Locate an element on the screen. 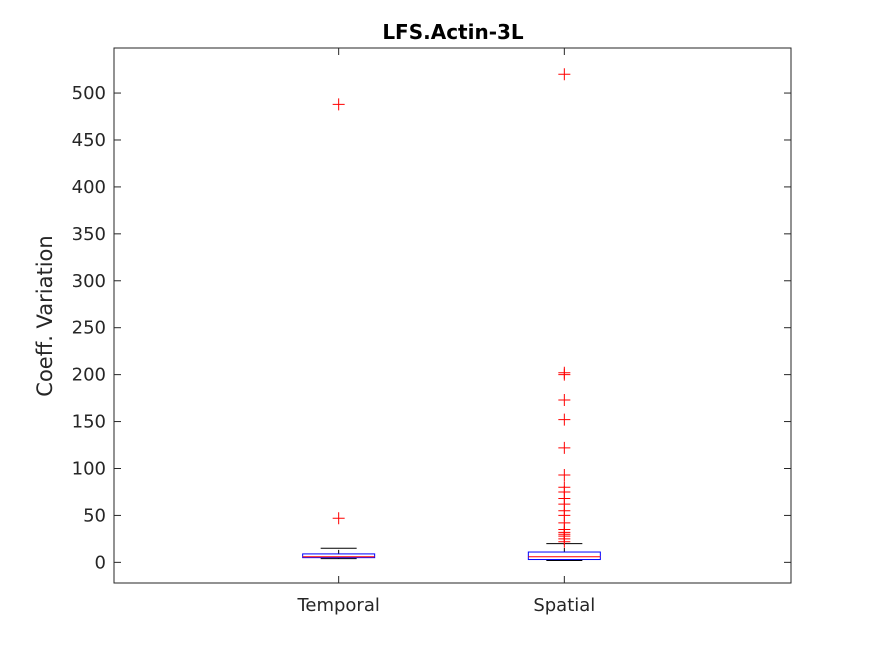 This screenshot has width=875, height=656. y-tick-label: 450 is located at coordinates (89, 140).